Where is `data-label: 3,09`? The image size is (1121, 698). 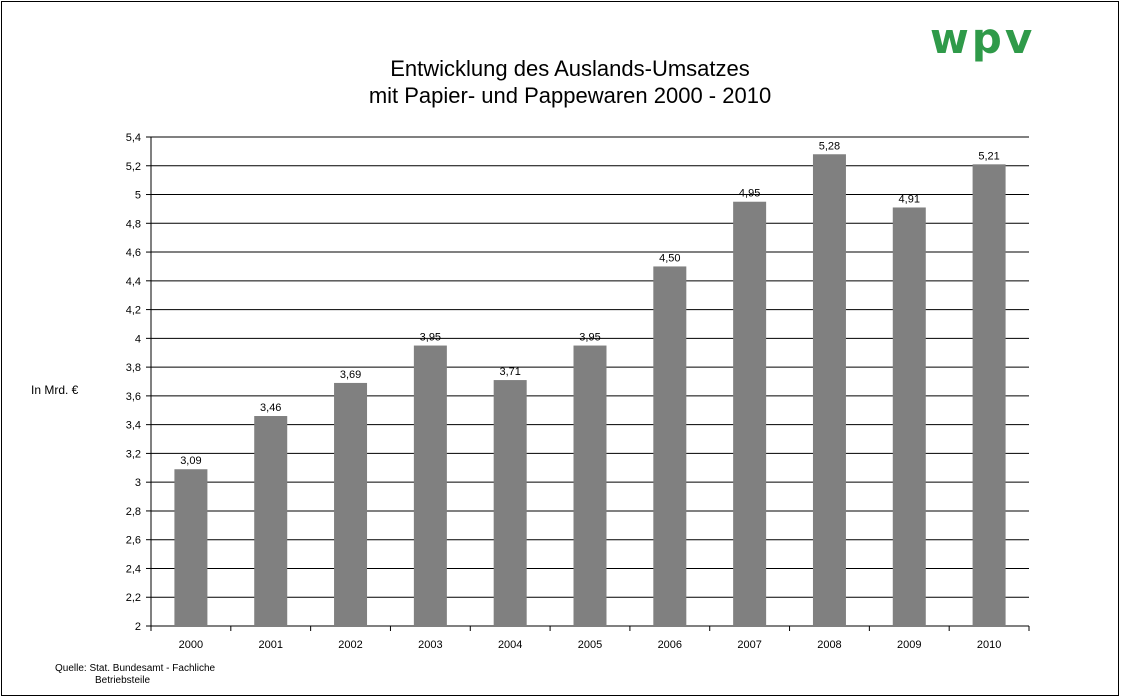 data-label: 3,09 is located at coordinates (190, 461).